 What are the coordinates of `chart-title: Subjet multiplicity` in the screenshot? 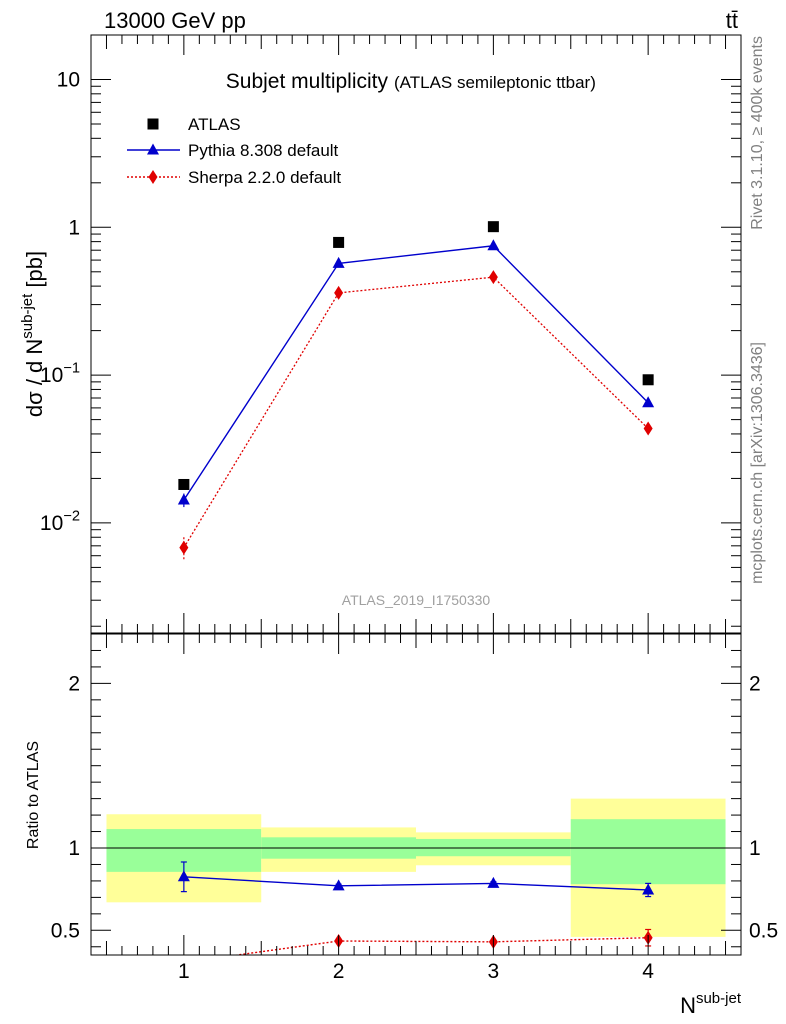 It's located at (307, 81).